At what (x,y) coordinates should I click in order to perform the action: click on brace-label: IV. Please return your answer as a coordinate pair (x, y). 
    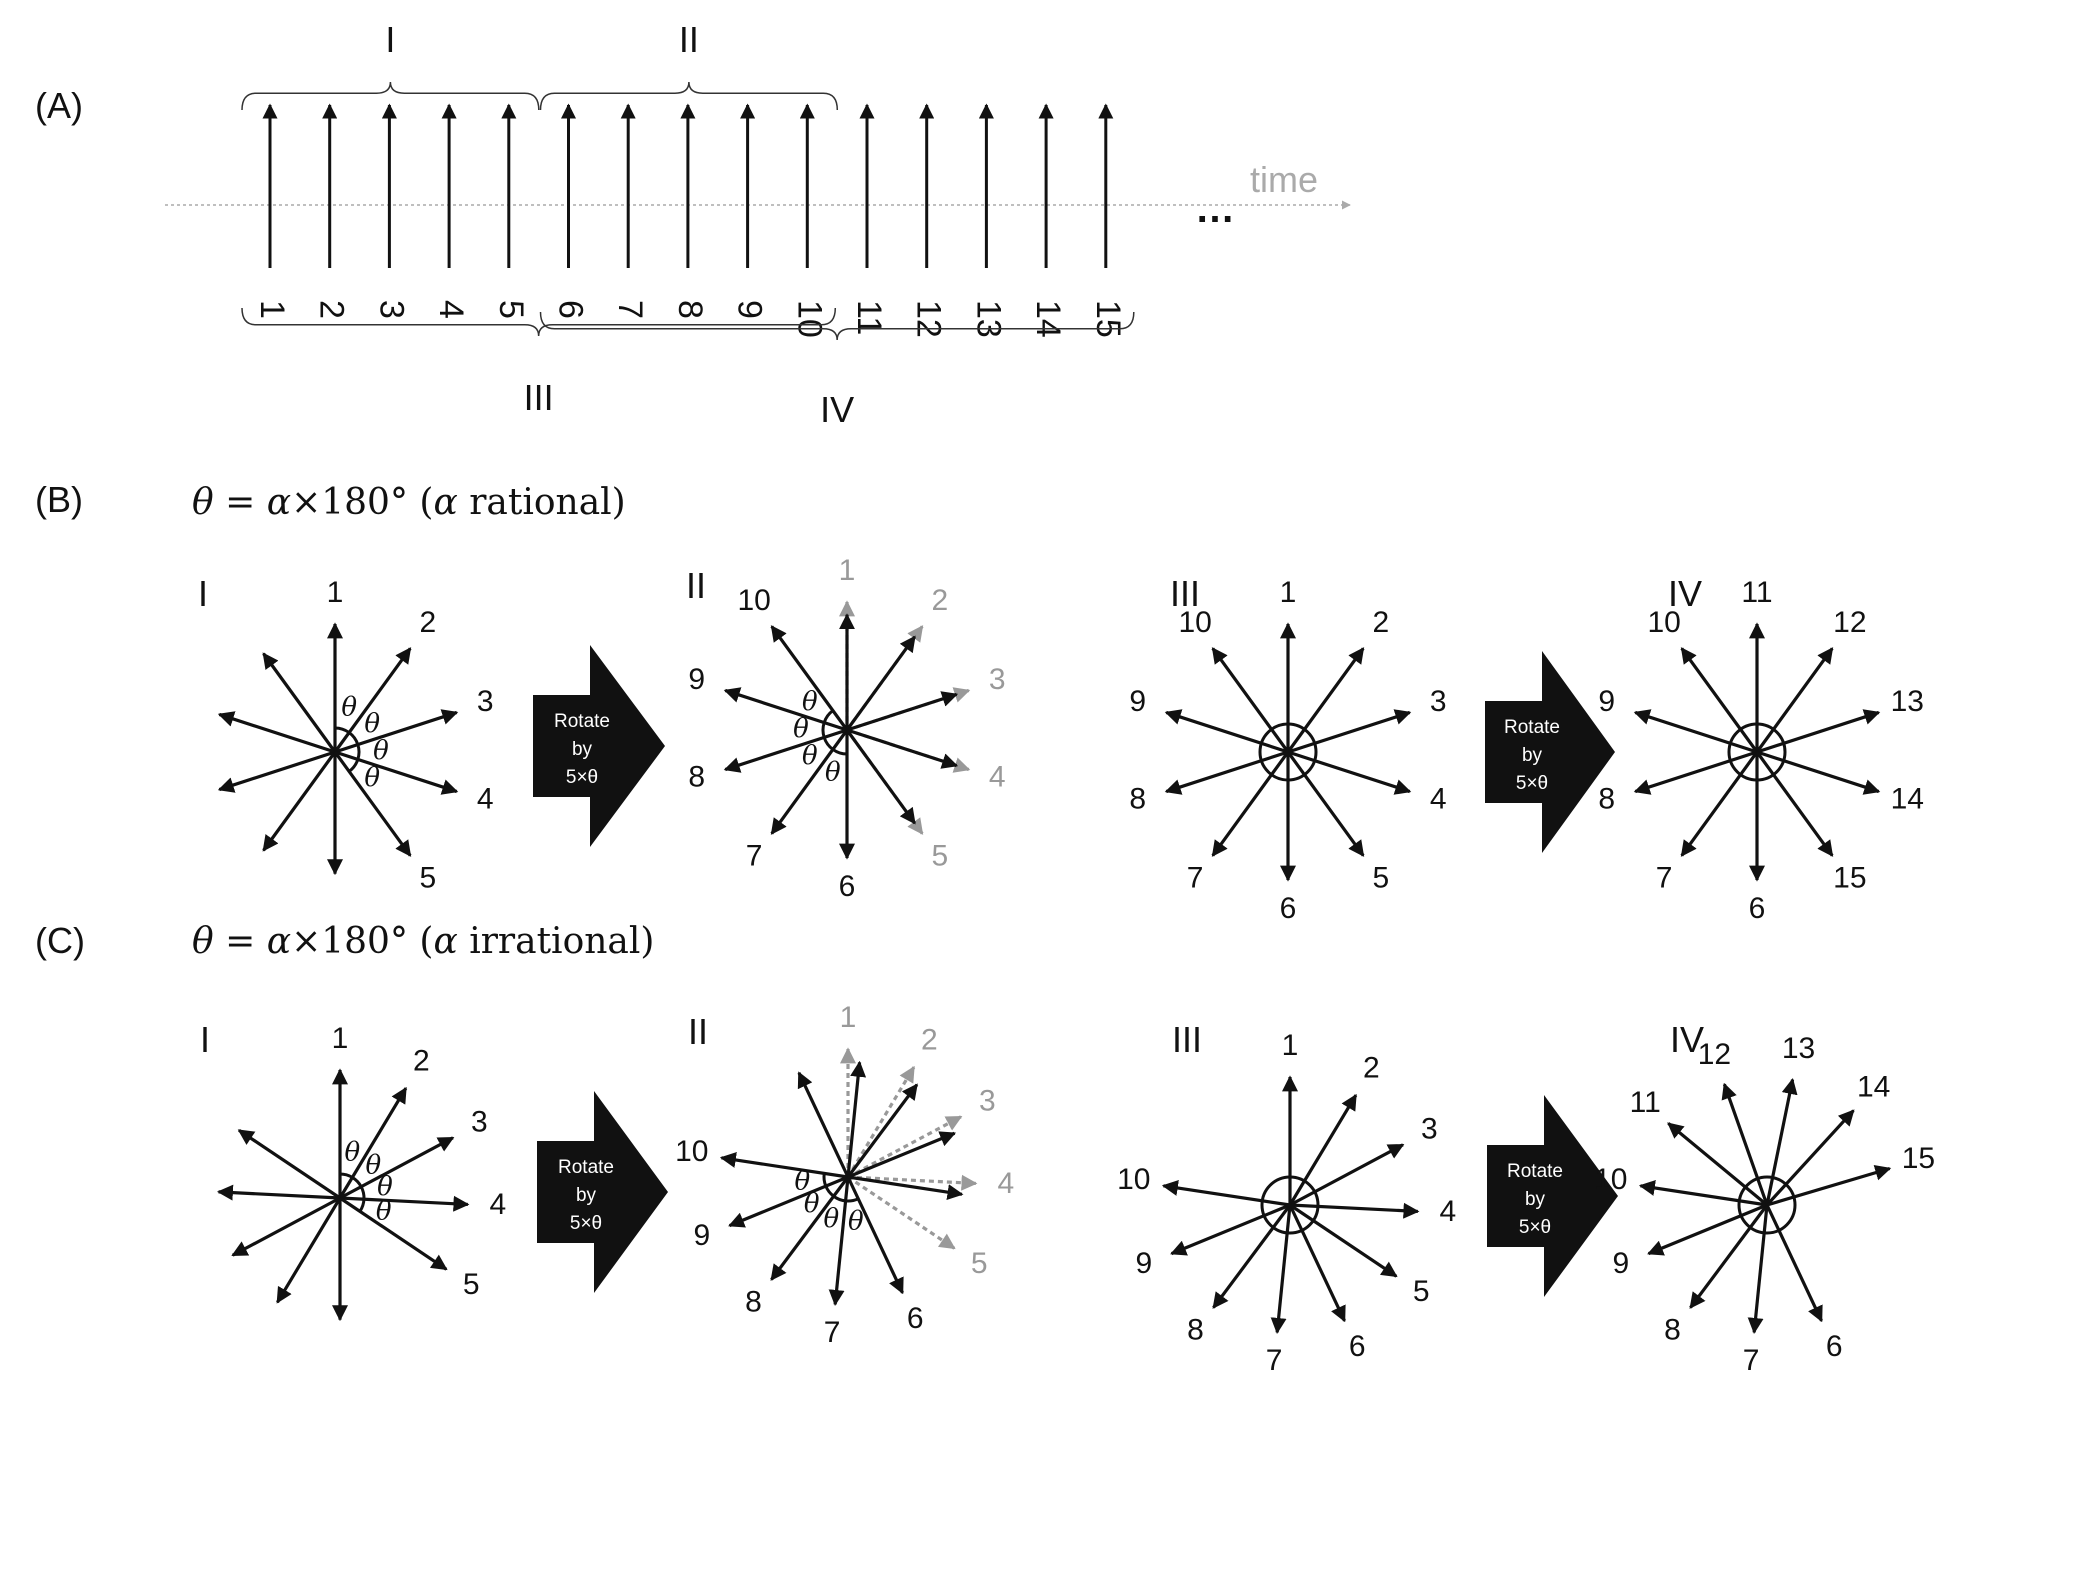
    Looking at the image, I should click on (837, 409).